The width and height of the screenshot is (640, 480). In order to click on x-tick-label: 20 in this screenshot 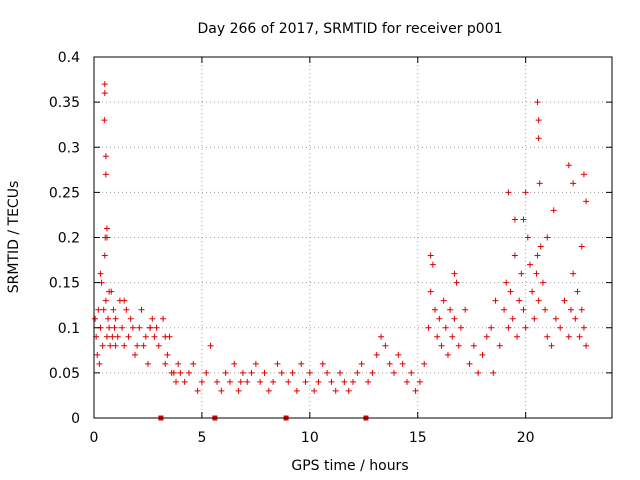, I will do `click(526, 438)`.